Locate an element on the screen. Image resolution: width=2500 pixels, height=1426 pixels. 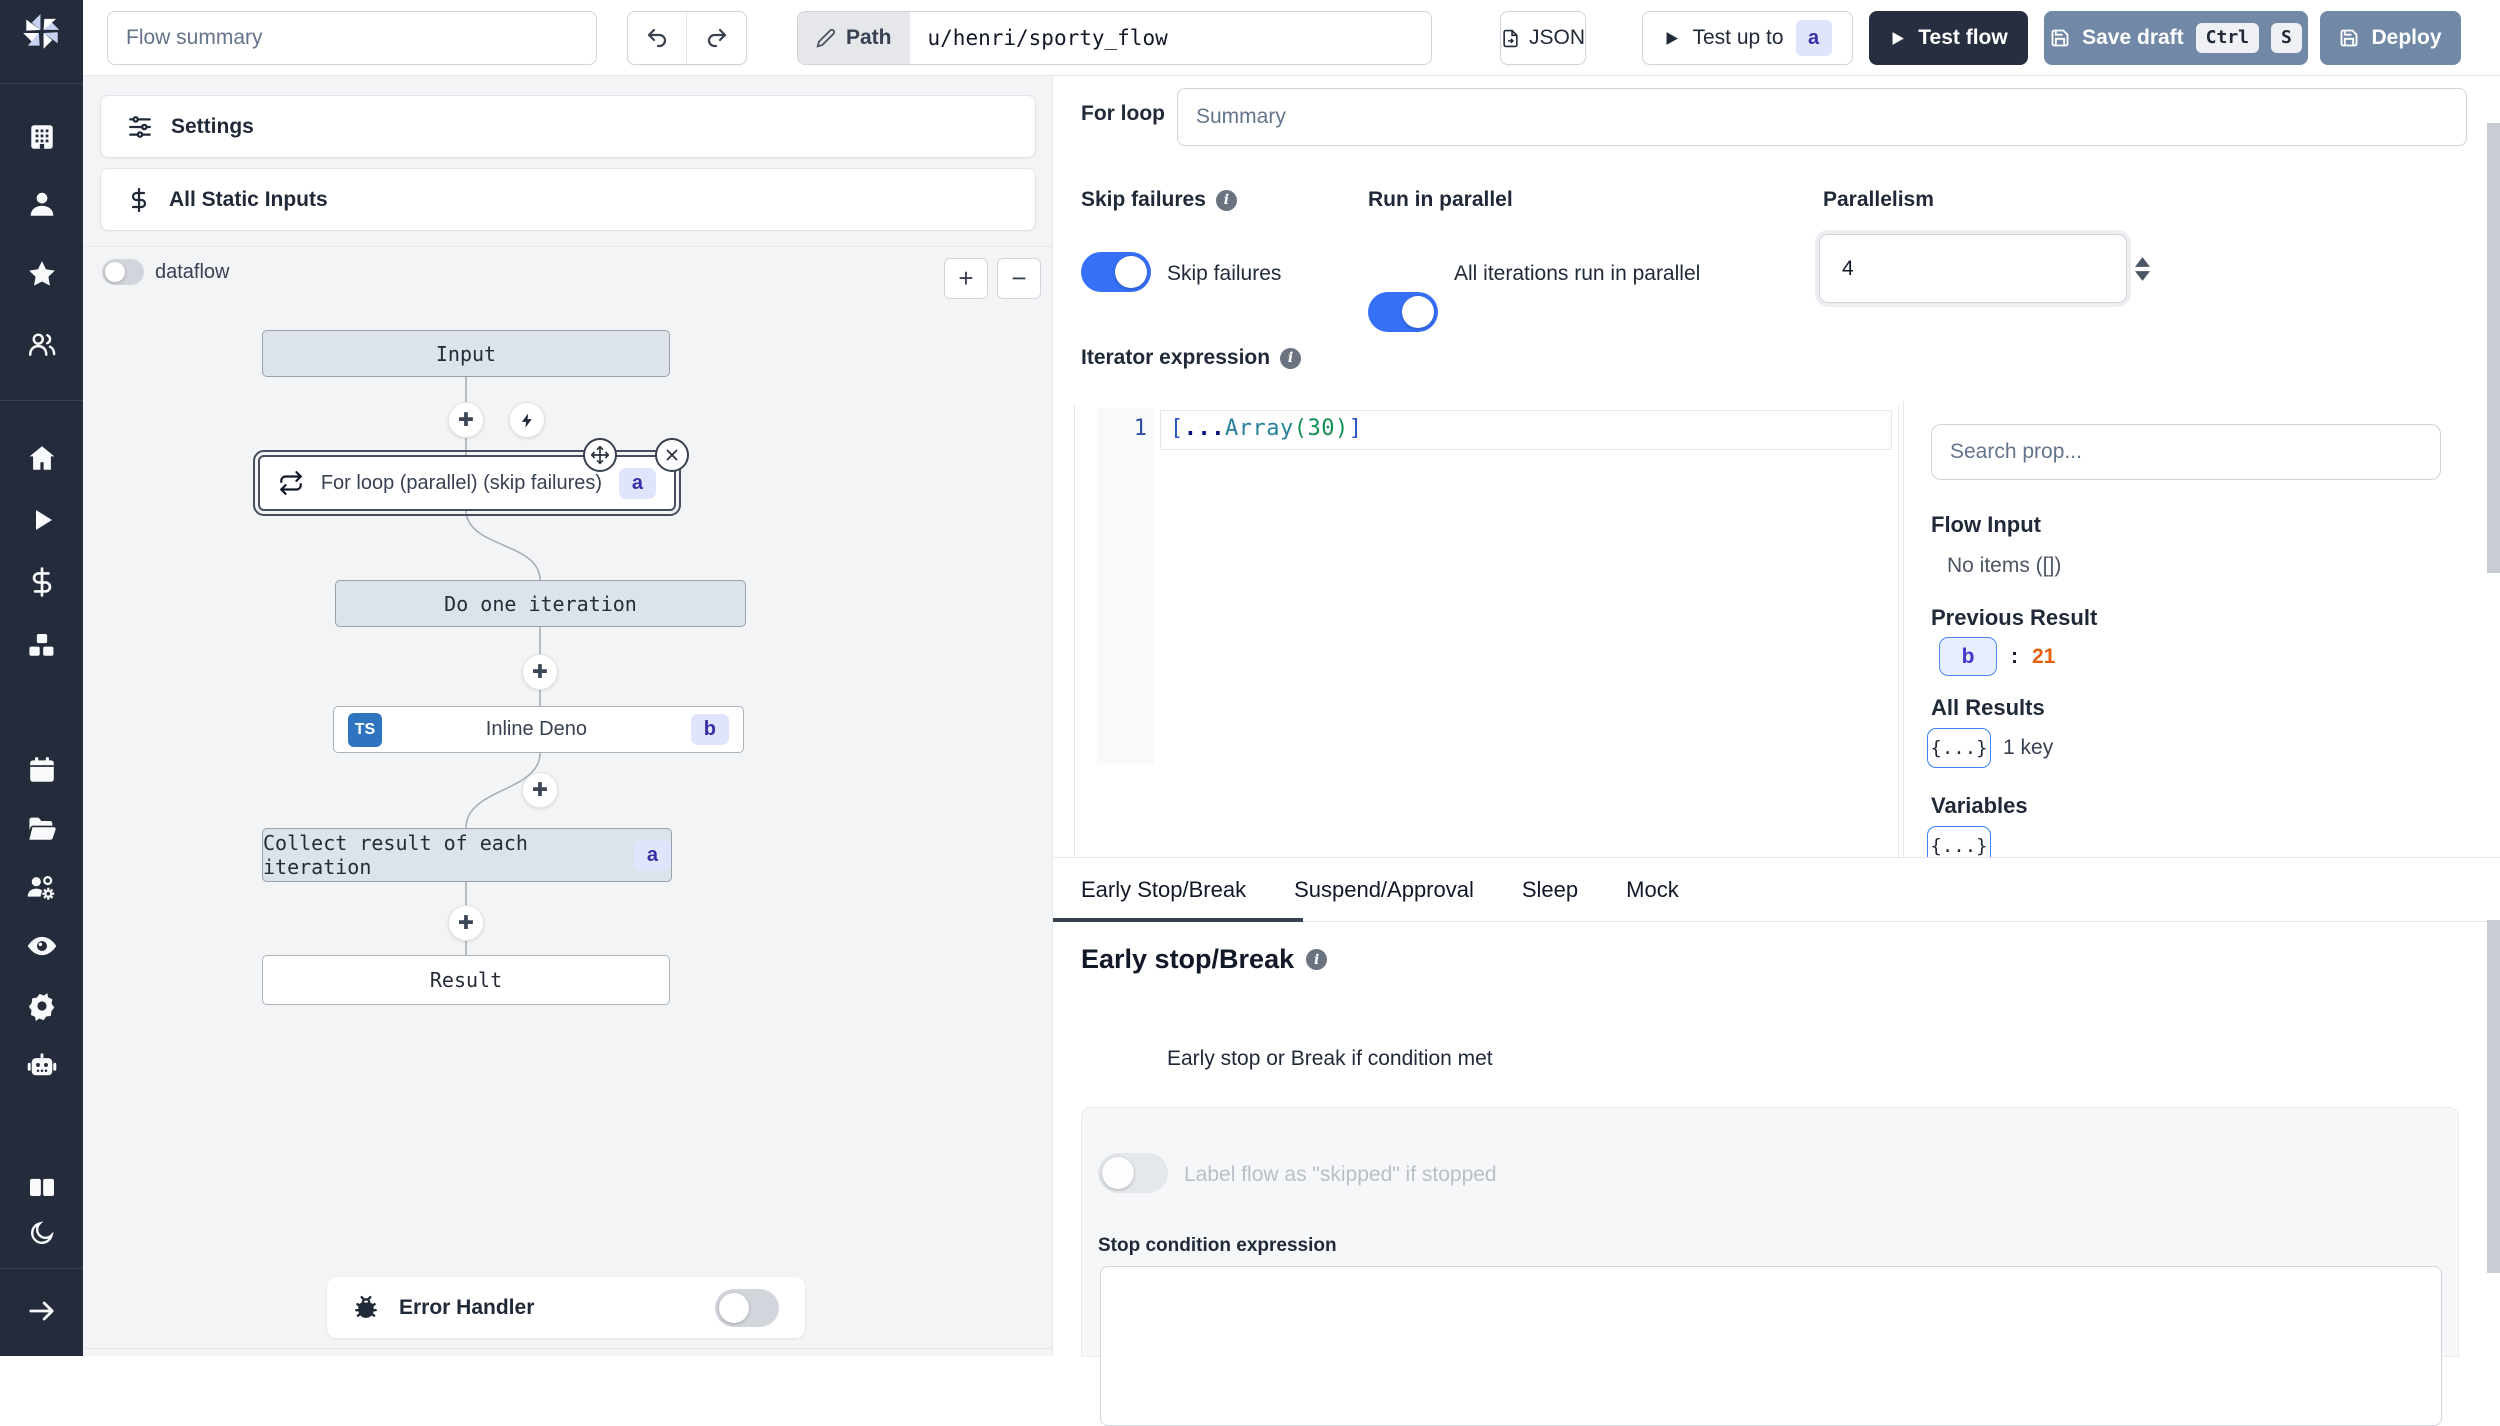
undo-button is located at coordinates (657, 38).